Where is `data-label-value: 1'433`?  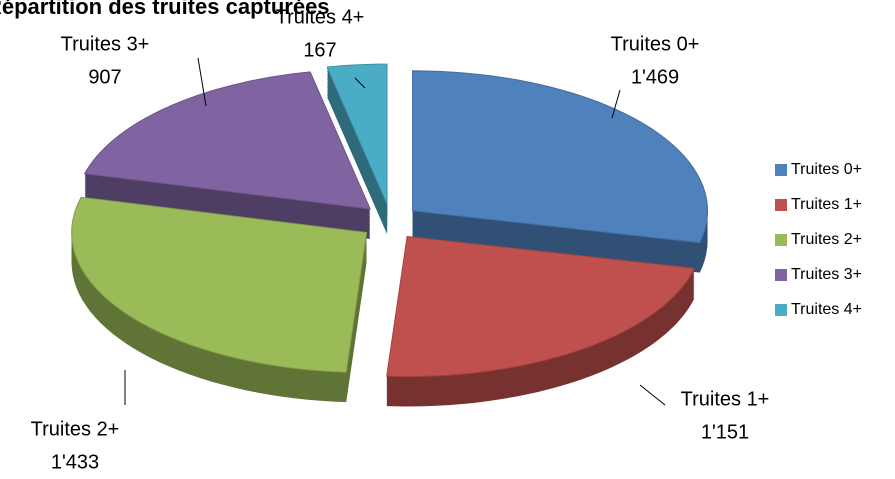
data-label-value: 1'433 is located at coordinates (75, 462).